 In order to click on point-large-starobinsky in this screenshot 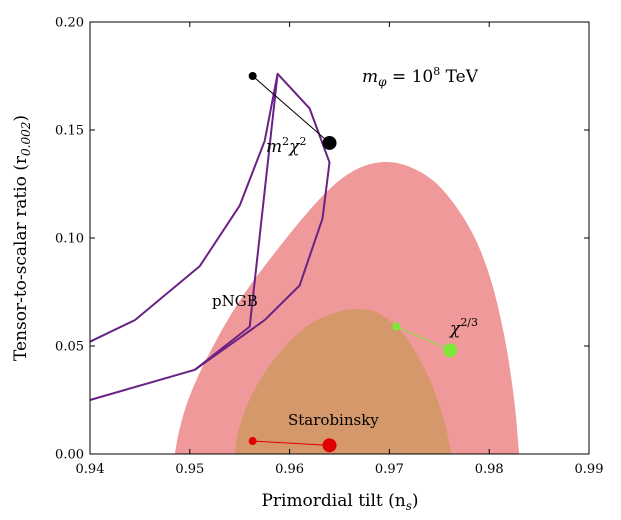, I will do `click(329, 445)`.